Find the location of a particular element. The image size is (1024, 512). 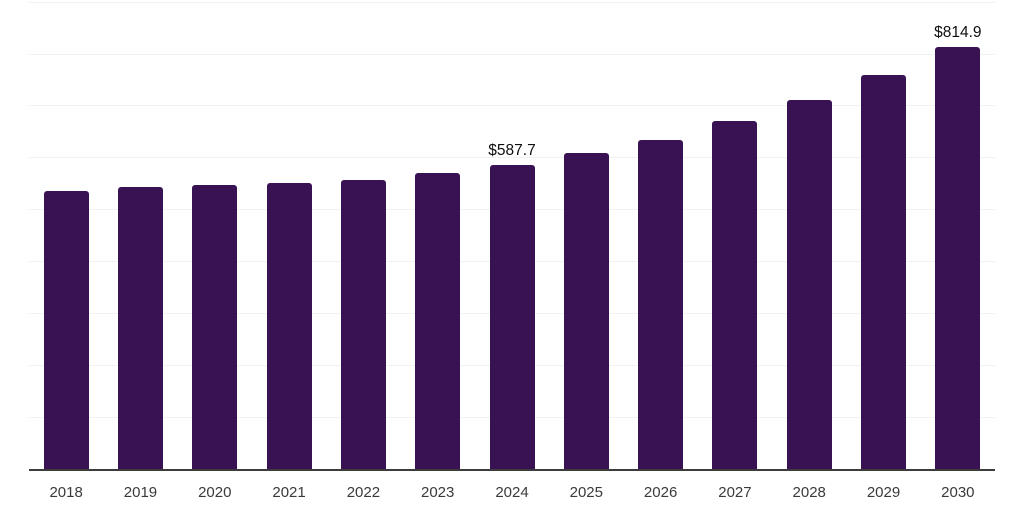

bar-2023 is located at coordinates (438, 321).